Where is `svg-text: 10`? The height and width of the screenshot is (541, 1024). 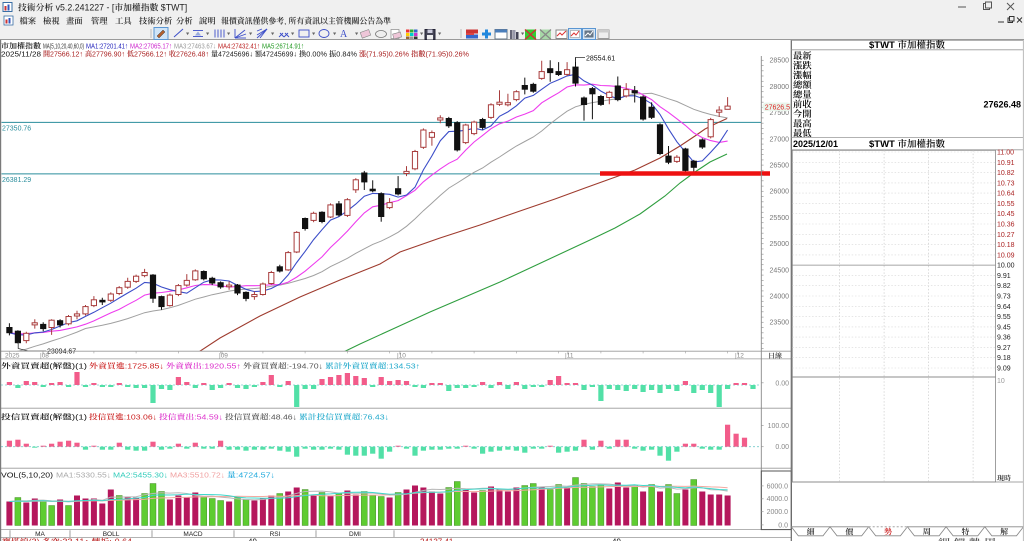 svg-text: 10 is located at coordinates (1001, 381).